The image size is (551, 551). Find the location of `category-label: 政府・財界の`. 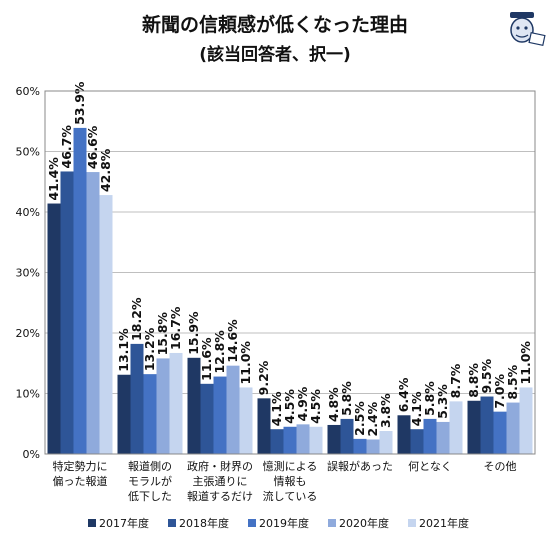

category-label: 政府・財界の is located at coordinates (220, 466).